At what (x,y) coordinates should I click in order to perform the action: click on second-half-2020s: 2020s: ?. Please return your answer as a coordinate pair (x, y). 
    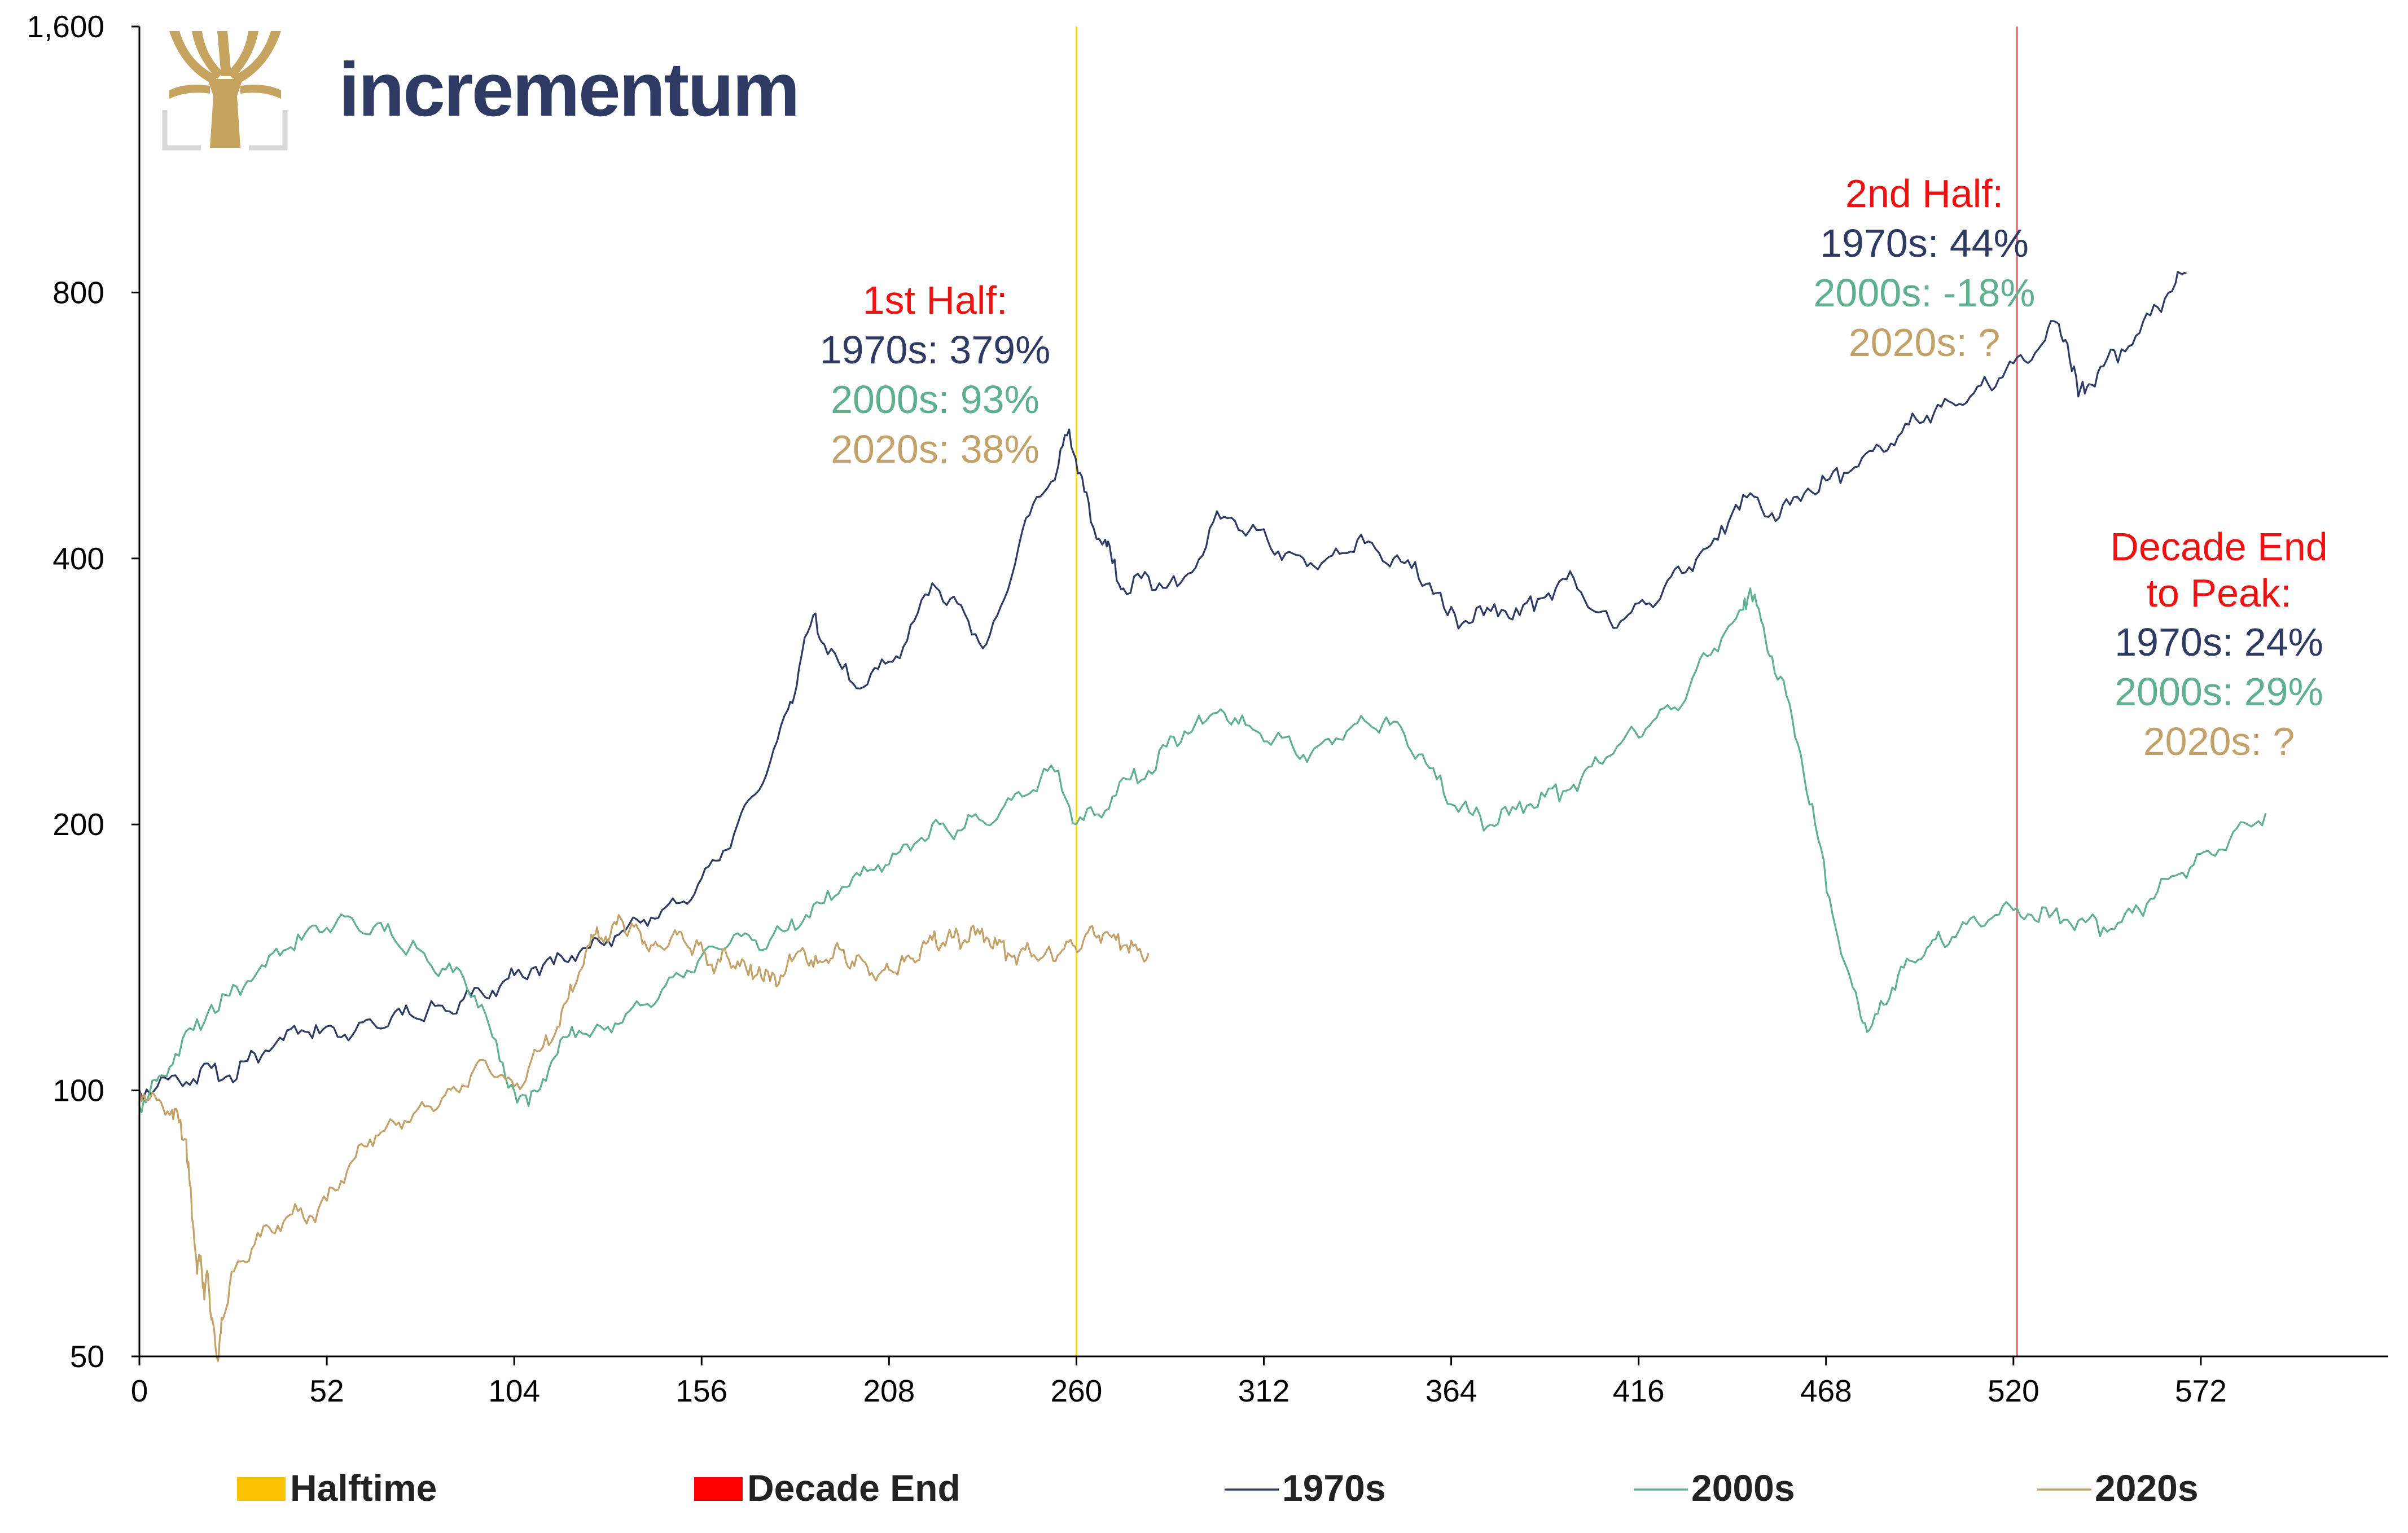
    Looking at the image, I should click on (1925, 342).